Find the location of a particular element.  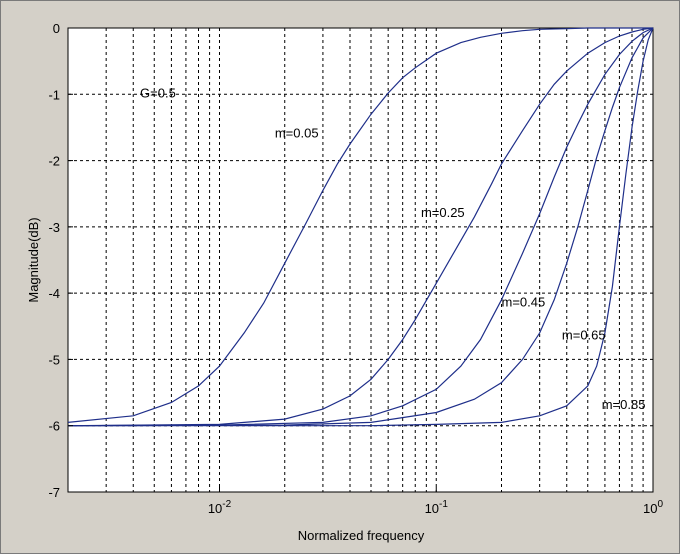

curve-annotation: G=0.5 is located at coordinates (158, 93).